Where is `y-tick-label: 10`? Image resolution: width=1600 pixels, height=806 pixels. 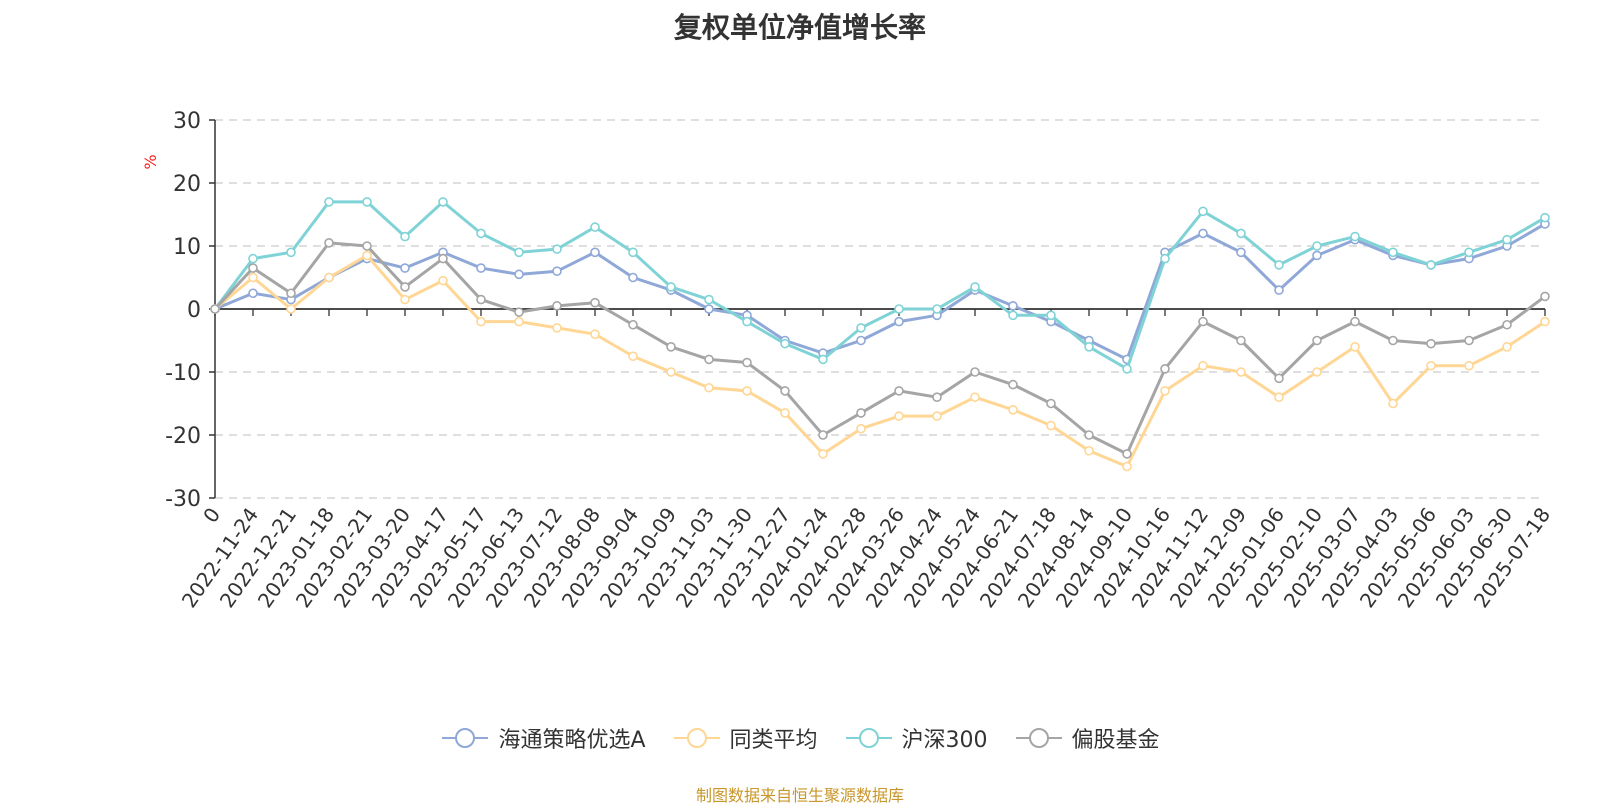
y-tick-label: 10 is located at coordinates (187, 247).